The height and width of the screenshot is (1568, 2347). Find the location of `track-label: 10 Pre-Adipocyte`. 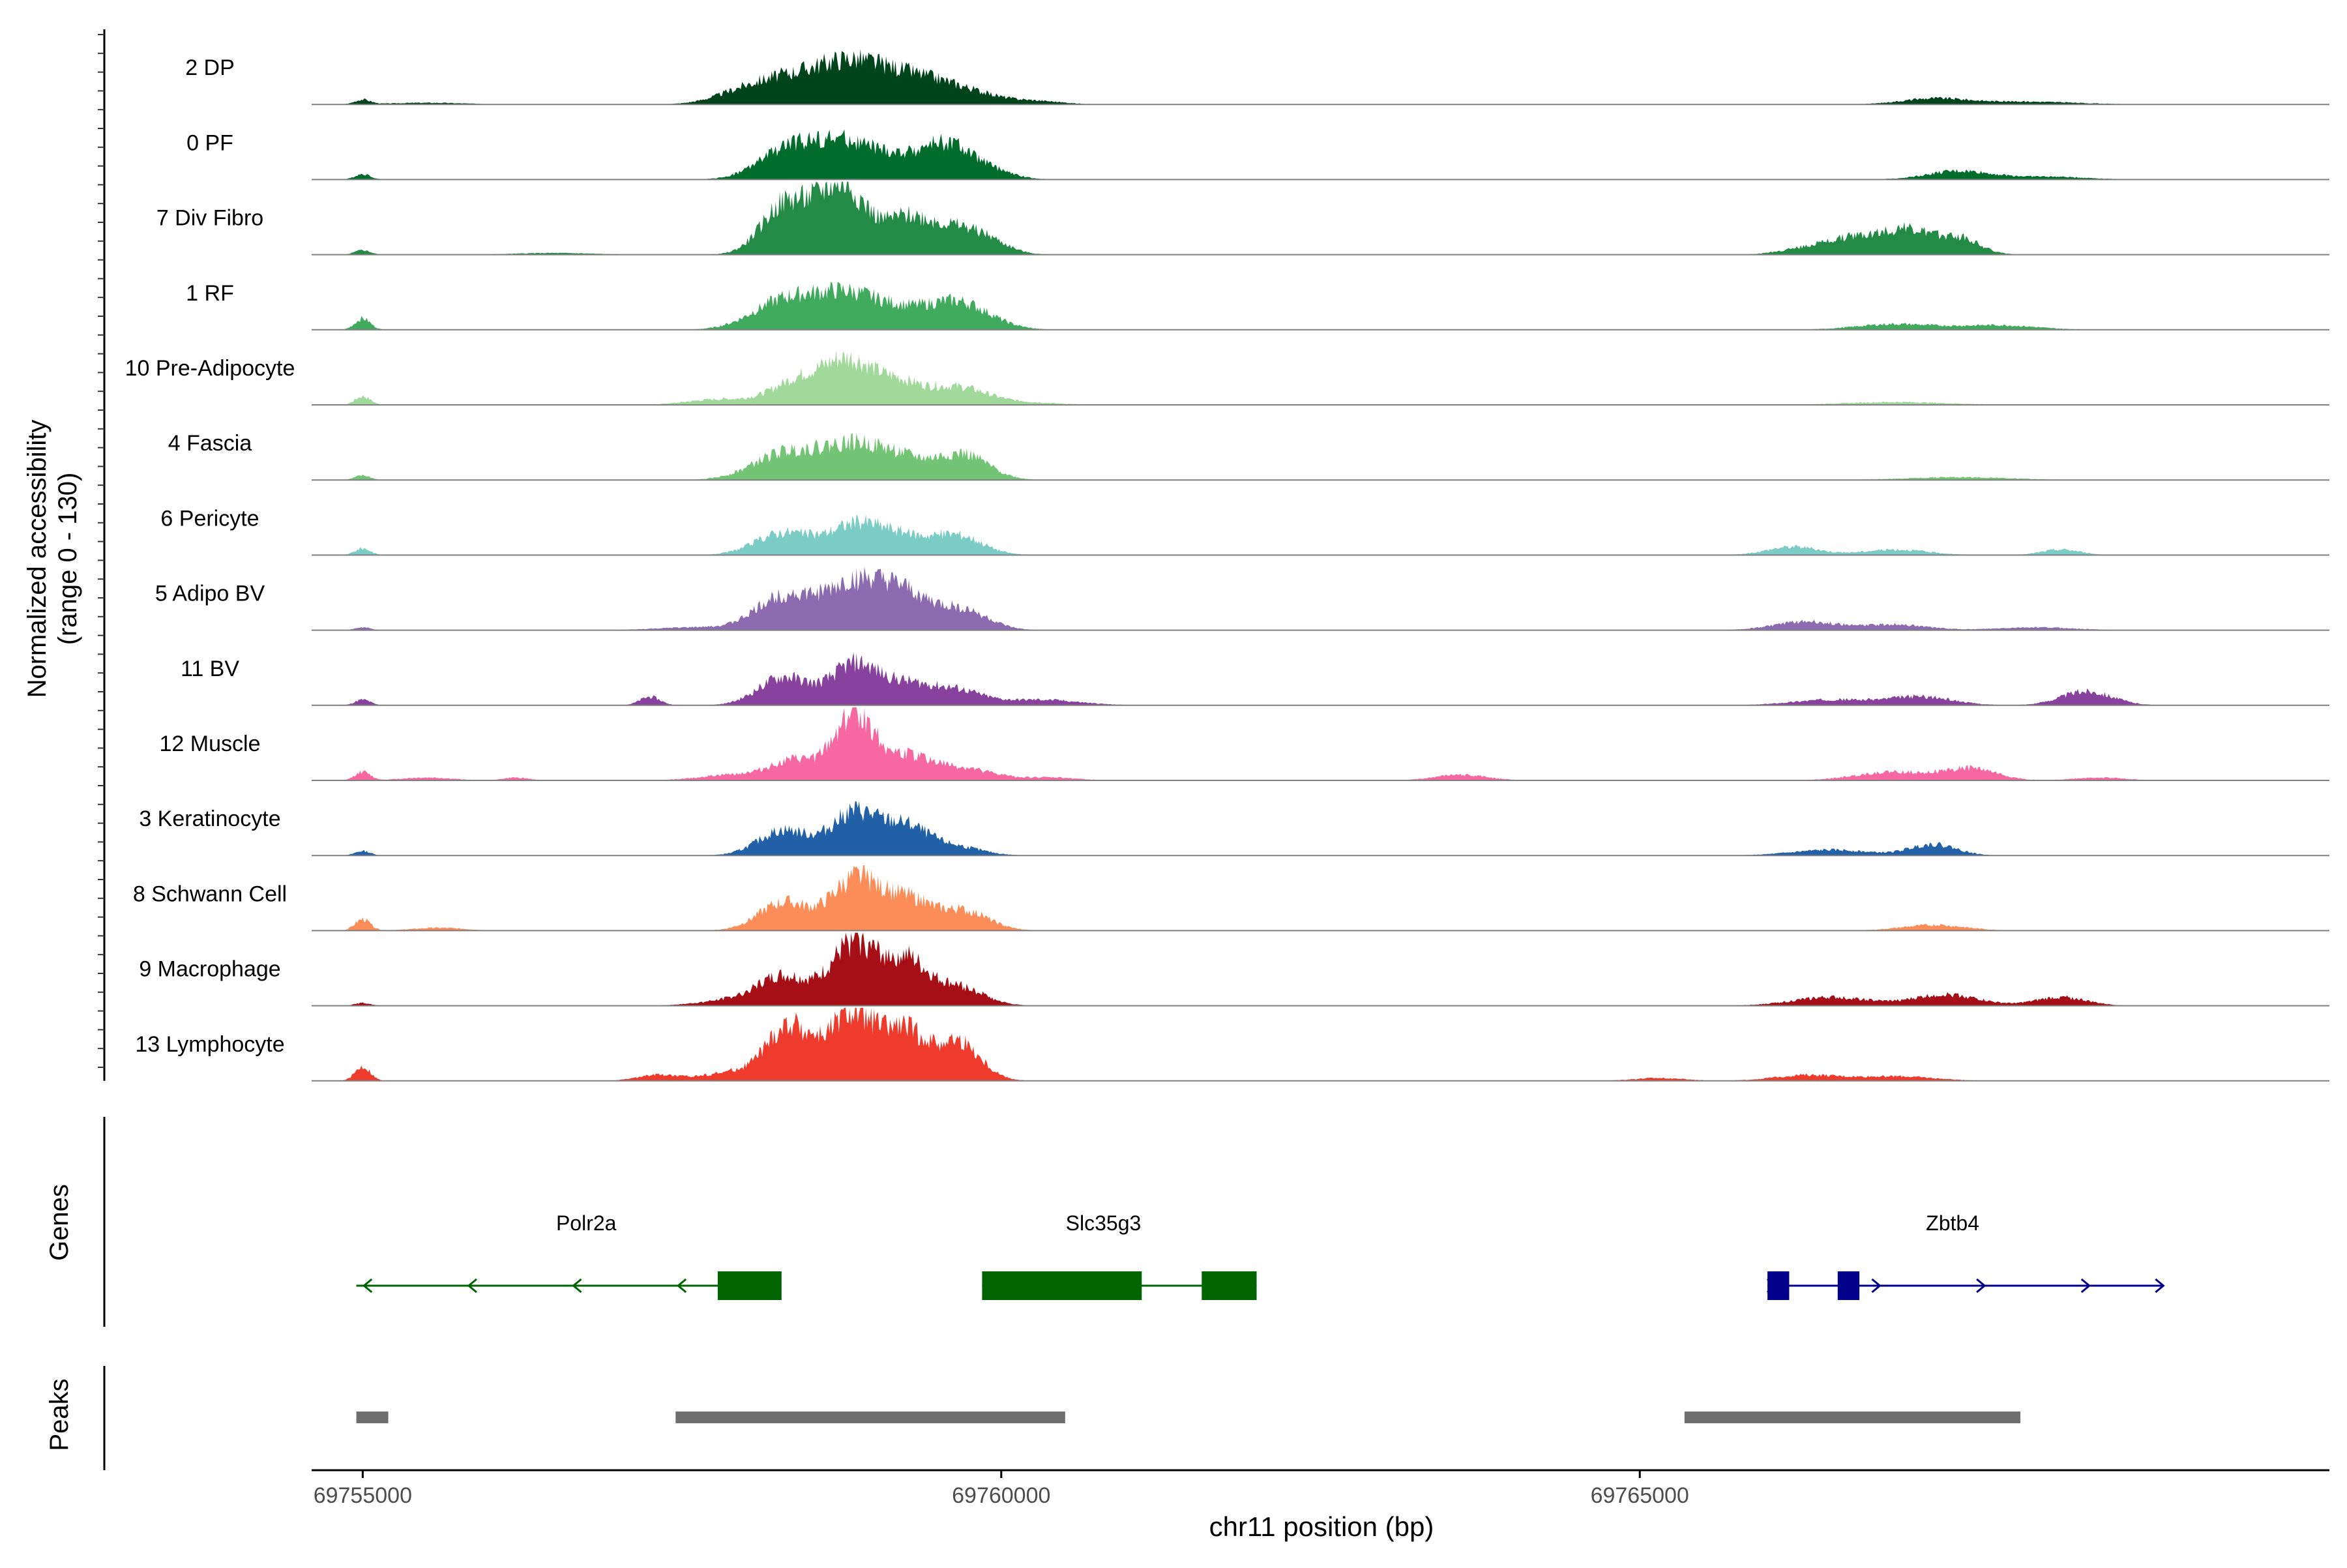

track-label: 10 Pre-Adipocyte is located at coordinates (210, 369).